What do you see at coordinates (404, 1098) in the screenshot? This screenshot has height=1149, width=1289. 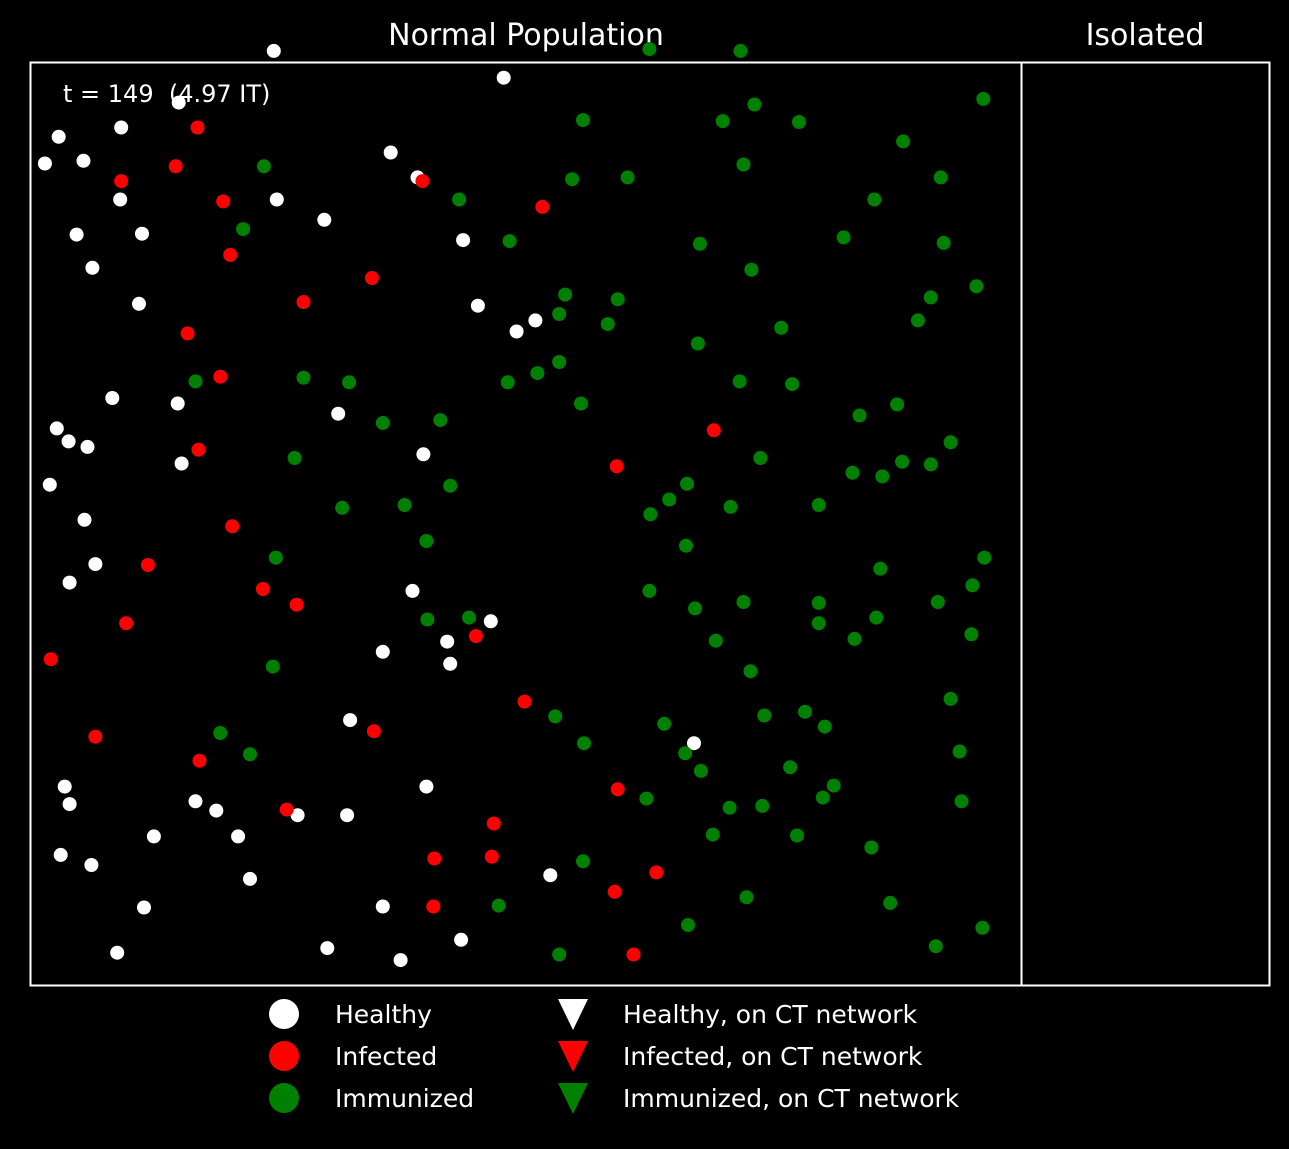 I see `legend-label-immunized: Immunized` at bounding box center [404, 1098].